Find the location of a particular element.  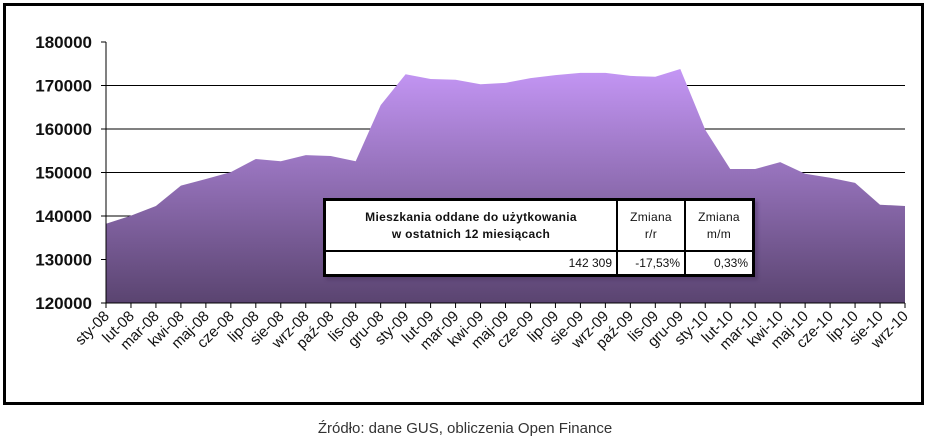

y-axis-label: 150000 is located at coordinates (63, 173).